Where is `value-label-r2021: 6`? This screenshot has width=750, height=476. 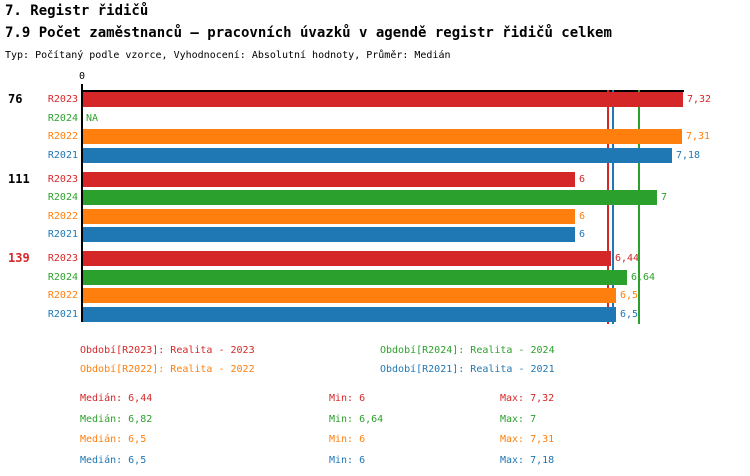 value-label-r2021: 6 is located at coordinates (582, 234).